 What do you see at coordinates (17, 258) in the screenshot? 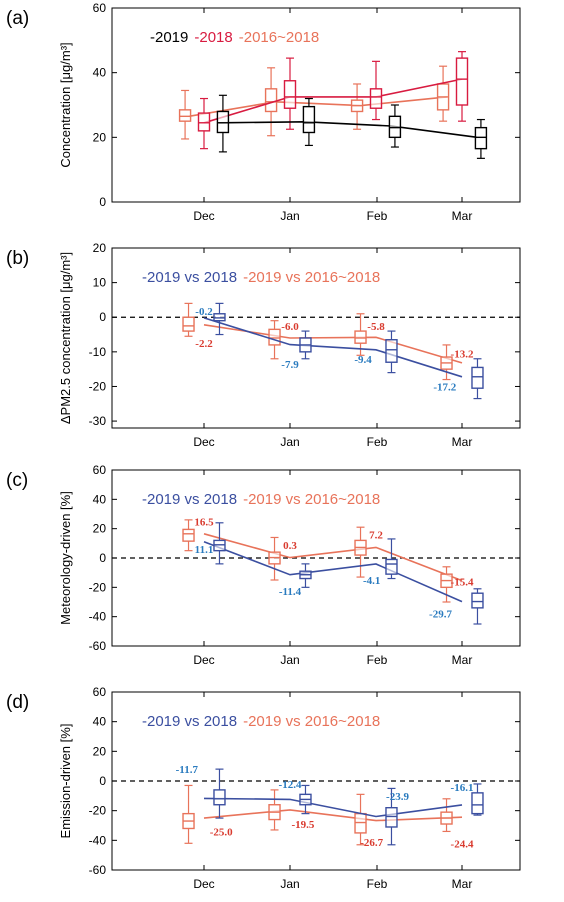
I see `panel-label: (b)` at bounding box center [17, 258].